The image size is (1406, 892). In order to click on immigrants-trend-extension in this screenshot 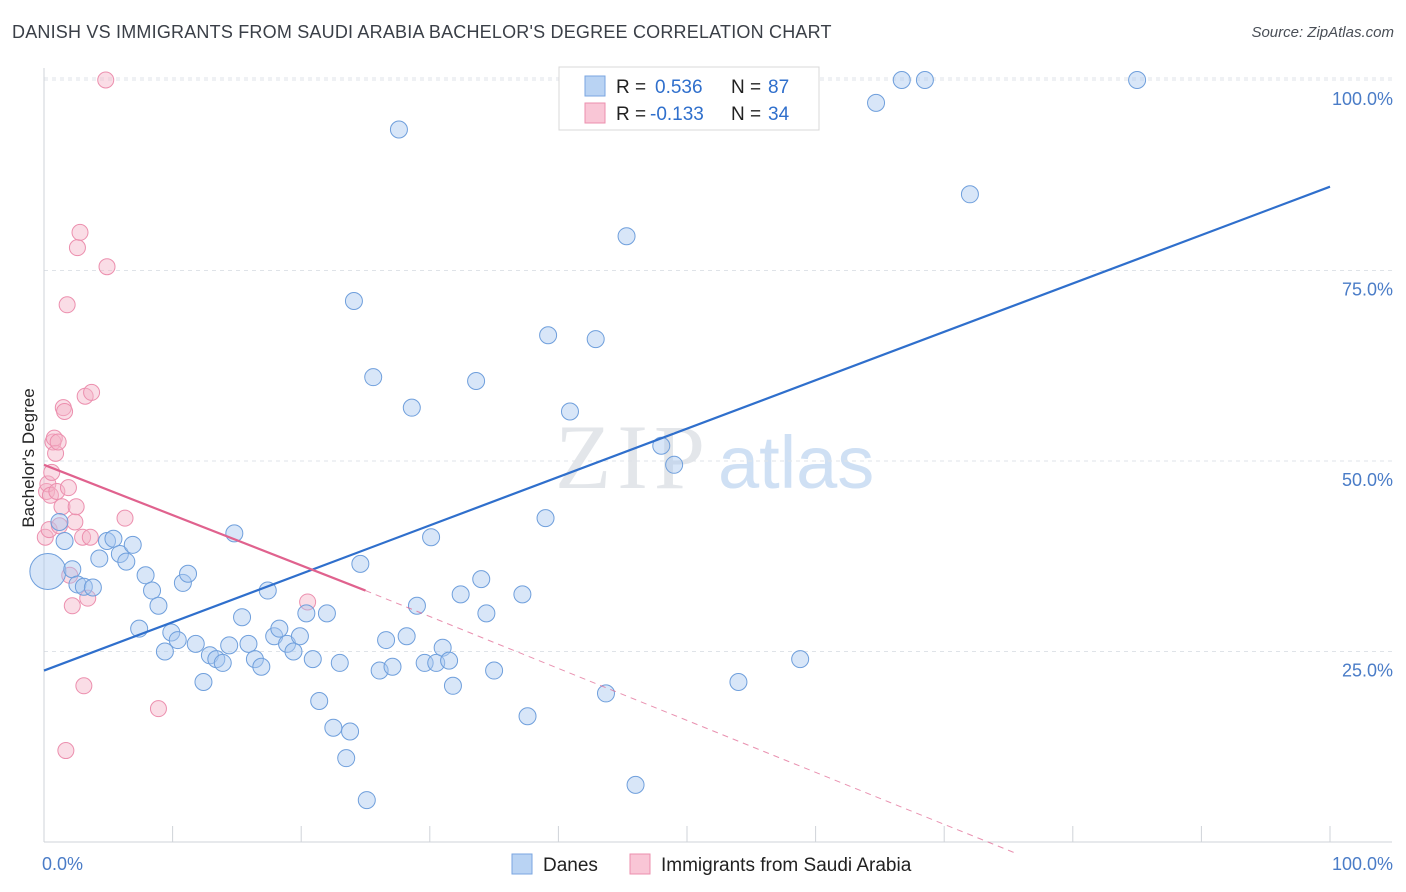, I will do `click(691, 722)`.